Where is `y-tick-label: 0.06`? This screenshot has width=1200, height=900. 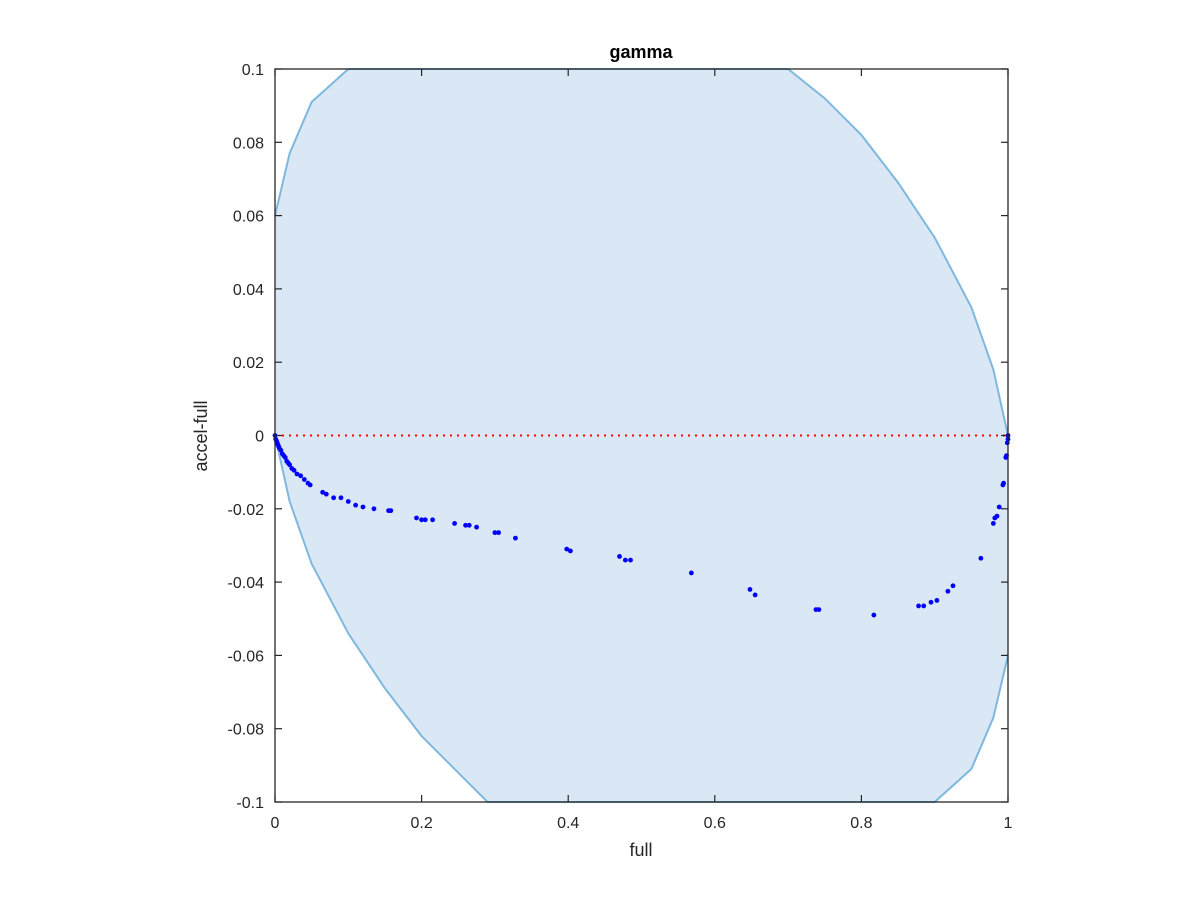 y-tick-label: 0.06 is located at coordinates (248, 217).